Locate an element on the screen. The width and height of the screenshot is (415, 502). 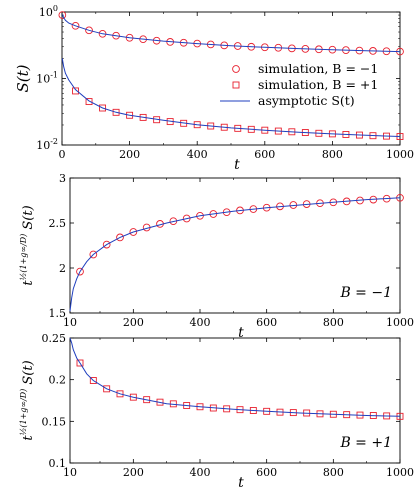
y-tick-label: 0.1 is located at coordinates (58, 463).